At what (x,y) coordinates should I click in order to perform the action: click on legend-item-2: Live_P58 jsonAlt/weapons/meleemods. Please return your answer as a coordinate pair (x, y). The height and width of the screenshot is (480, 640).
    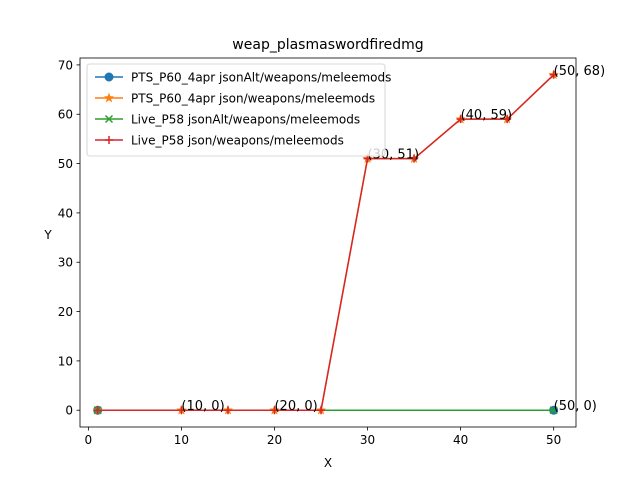
    Looking at the image, I should click on (227, 120).